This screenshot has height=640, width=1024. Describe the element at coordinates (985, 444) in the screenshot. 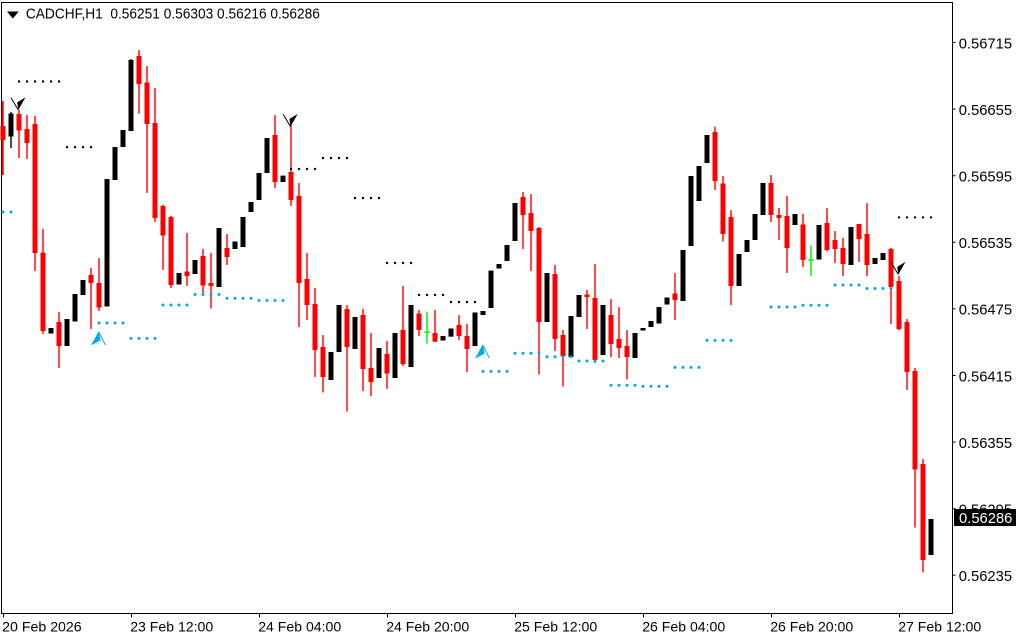

I see `svg-text: 0.56355` at that location.